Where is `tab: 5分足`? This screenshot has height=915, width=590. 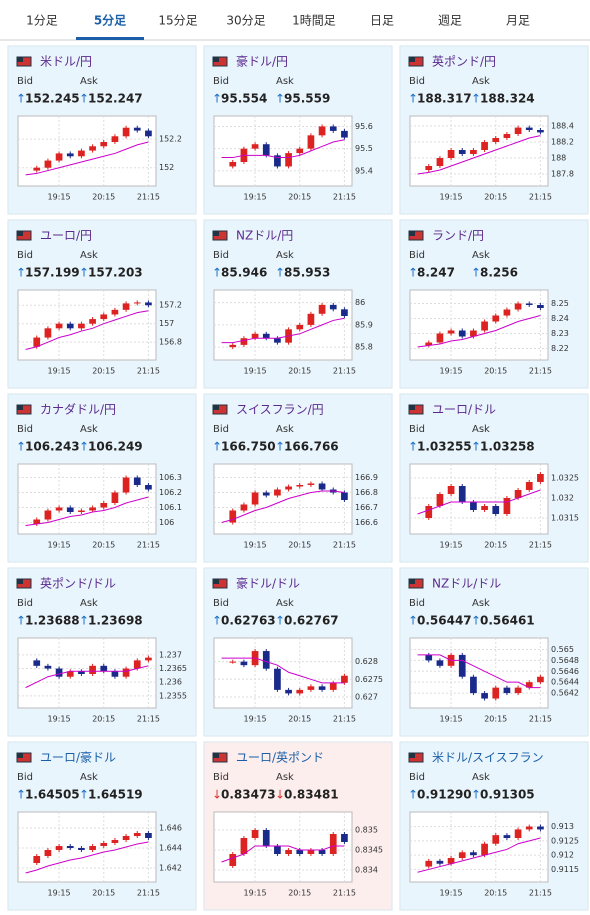
tab: 5分足 is located at coordinates (110, 20).